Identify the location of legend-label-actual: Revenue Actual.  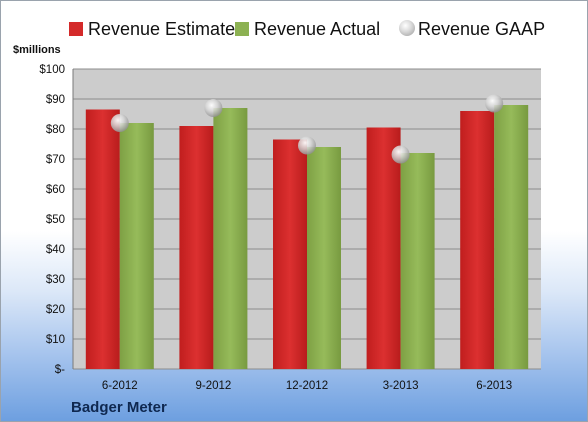
(317, 29).